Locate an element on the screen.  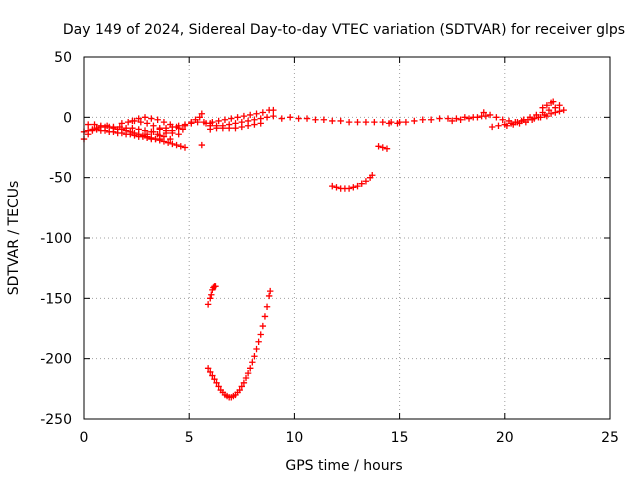
x-tick-label: 10 is located at coordinates (294, 438).